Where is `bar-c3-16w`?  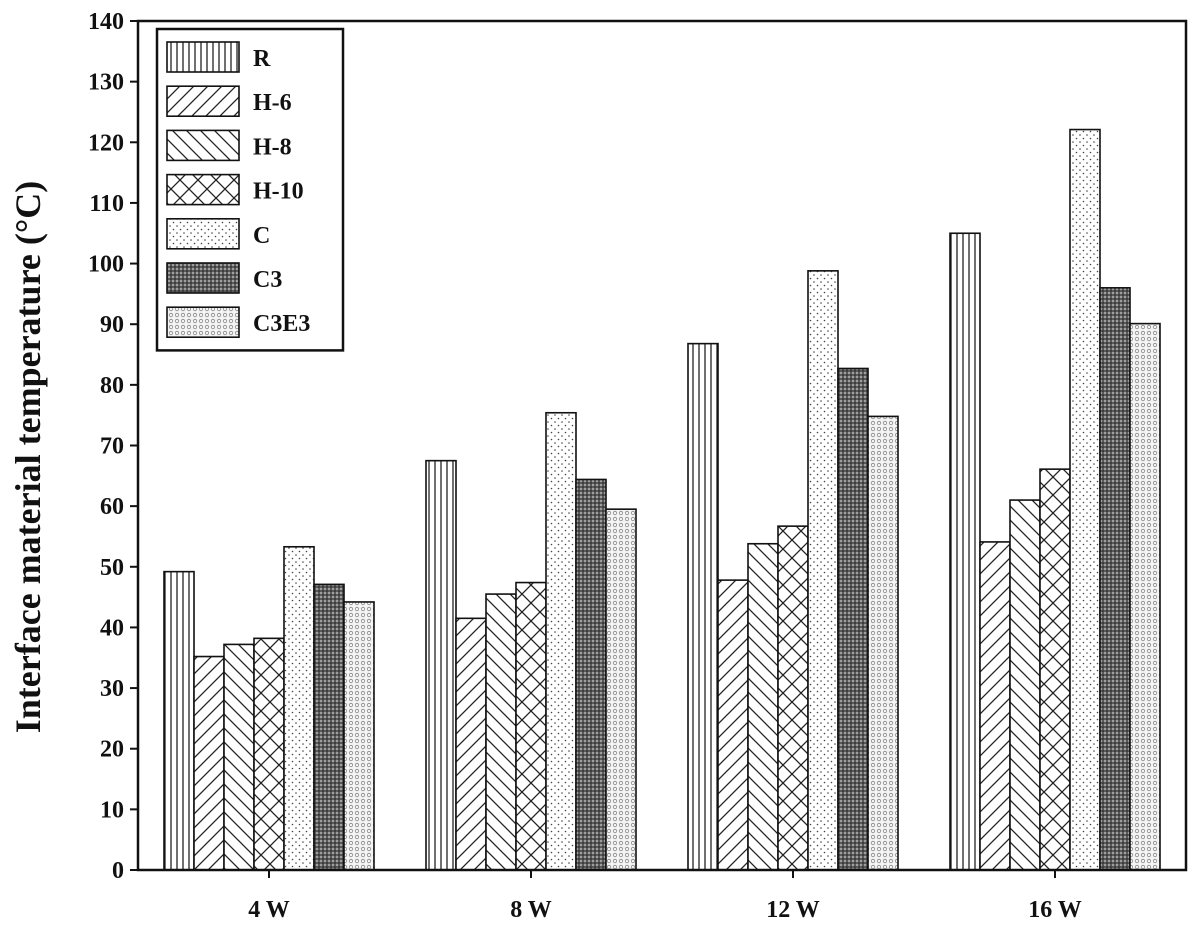
bar-c3-16w is located at coordinates (1115, 579).